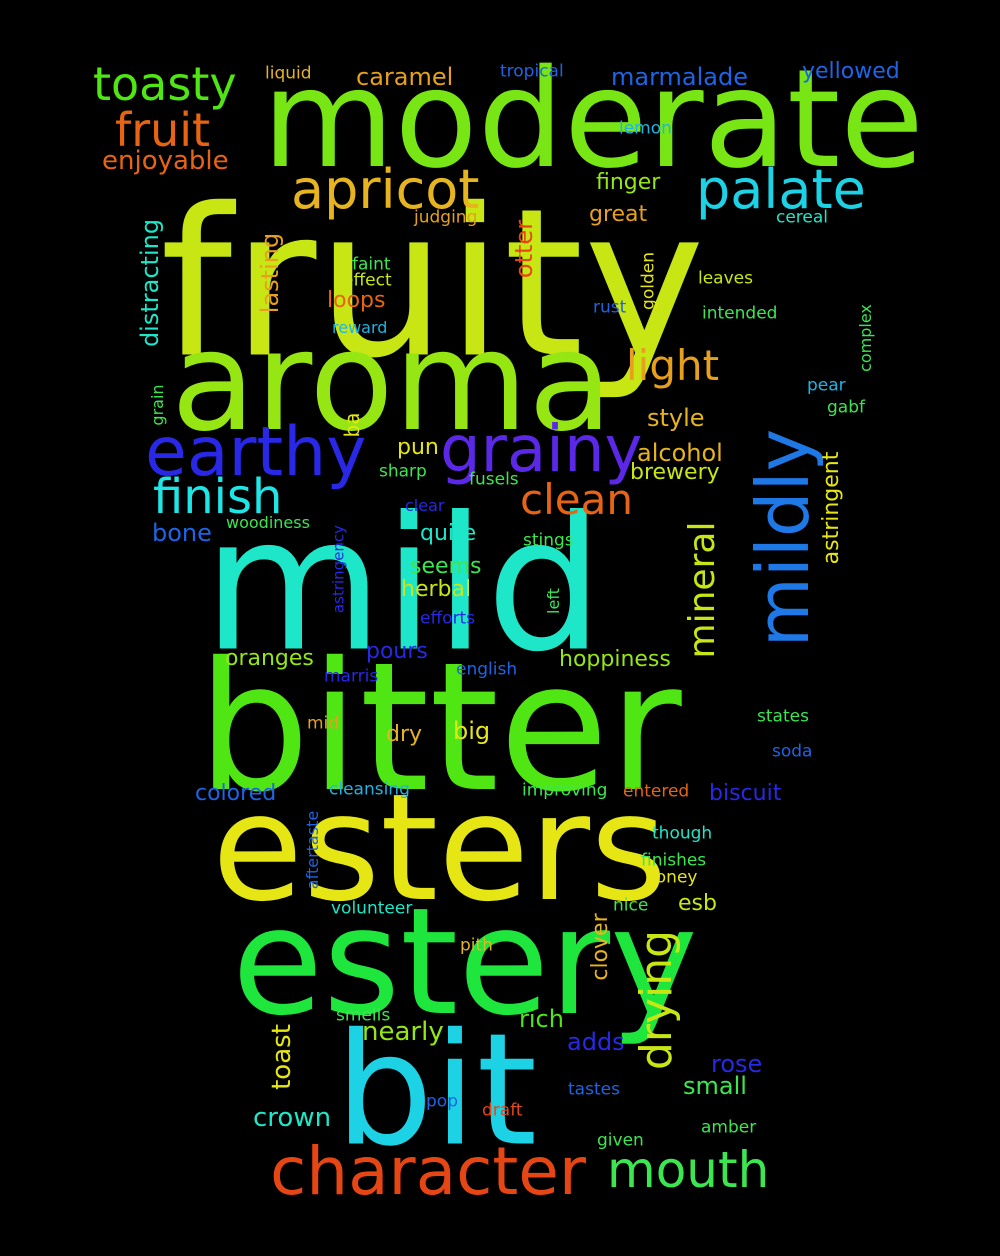 The image size is (1000, 1256). What do you see at coordinates (157, 405) in the screenshot?
I see `word-grain: grain` at bounding box center [157, 405].